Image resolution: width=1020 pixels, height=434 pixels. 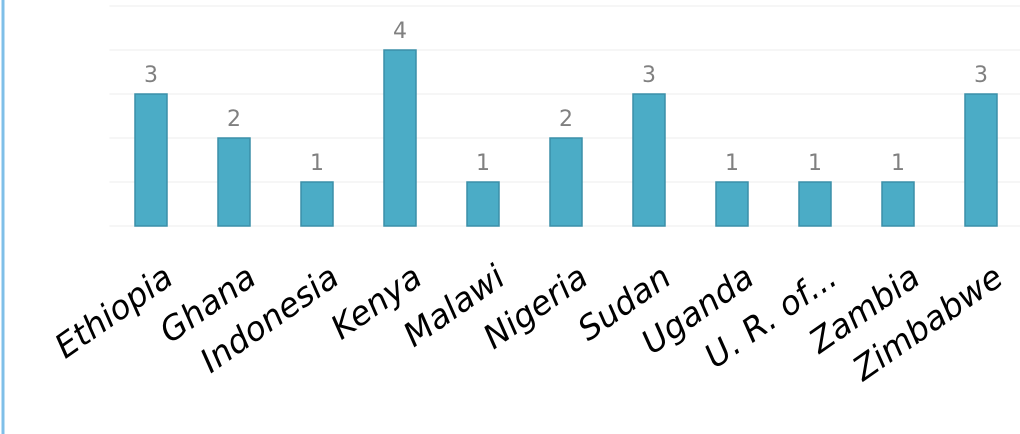 I want to click on x-tick-label: Ethiopia, so click(x=113, y=311).